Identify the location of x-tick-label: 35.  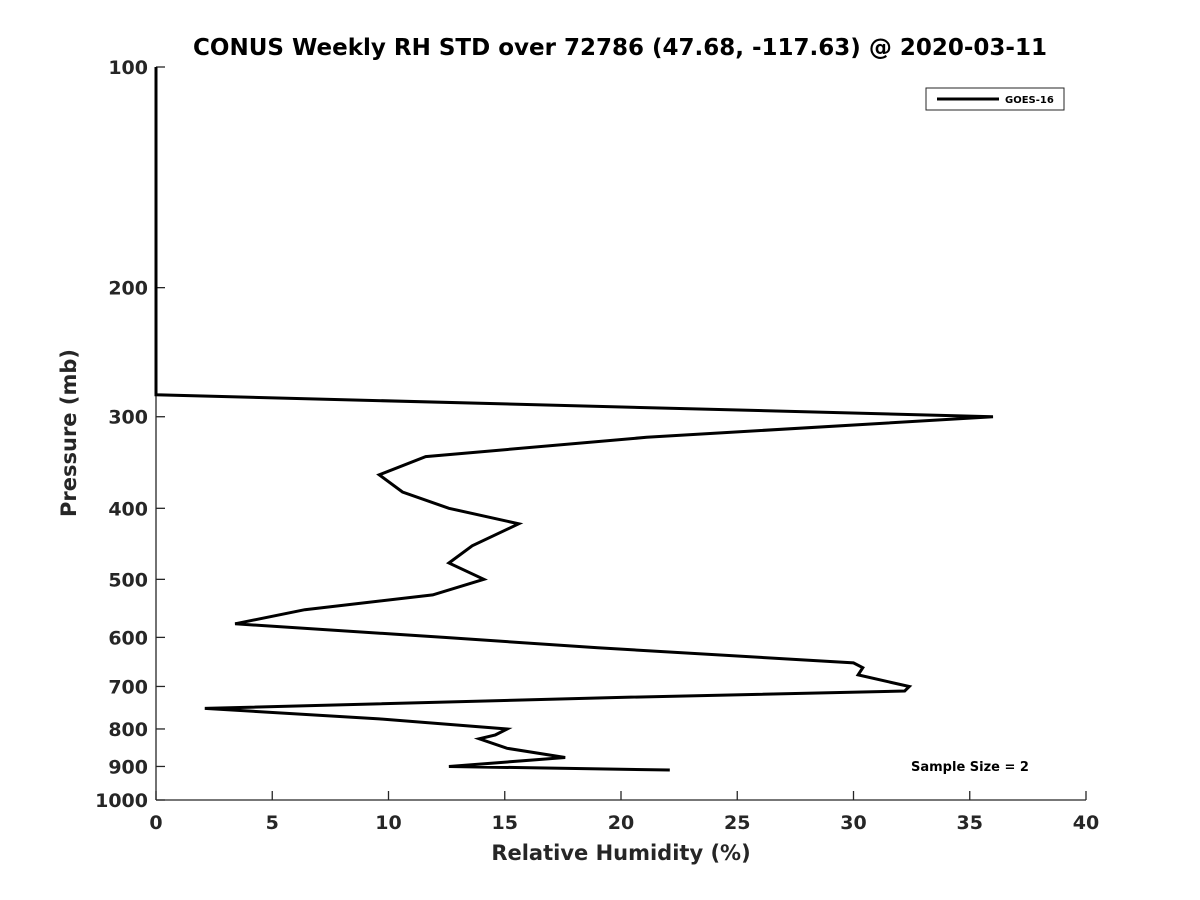
(970, 823).